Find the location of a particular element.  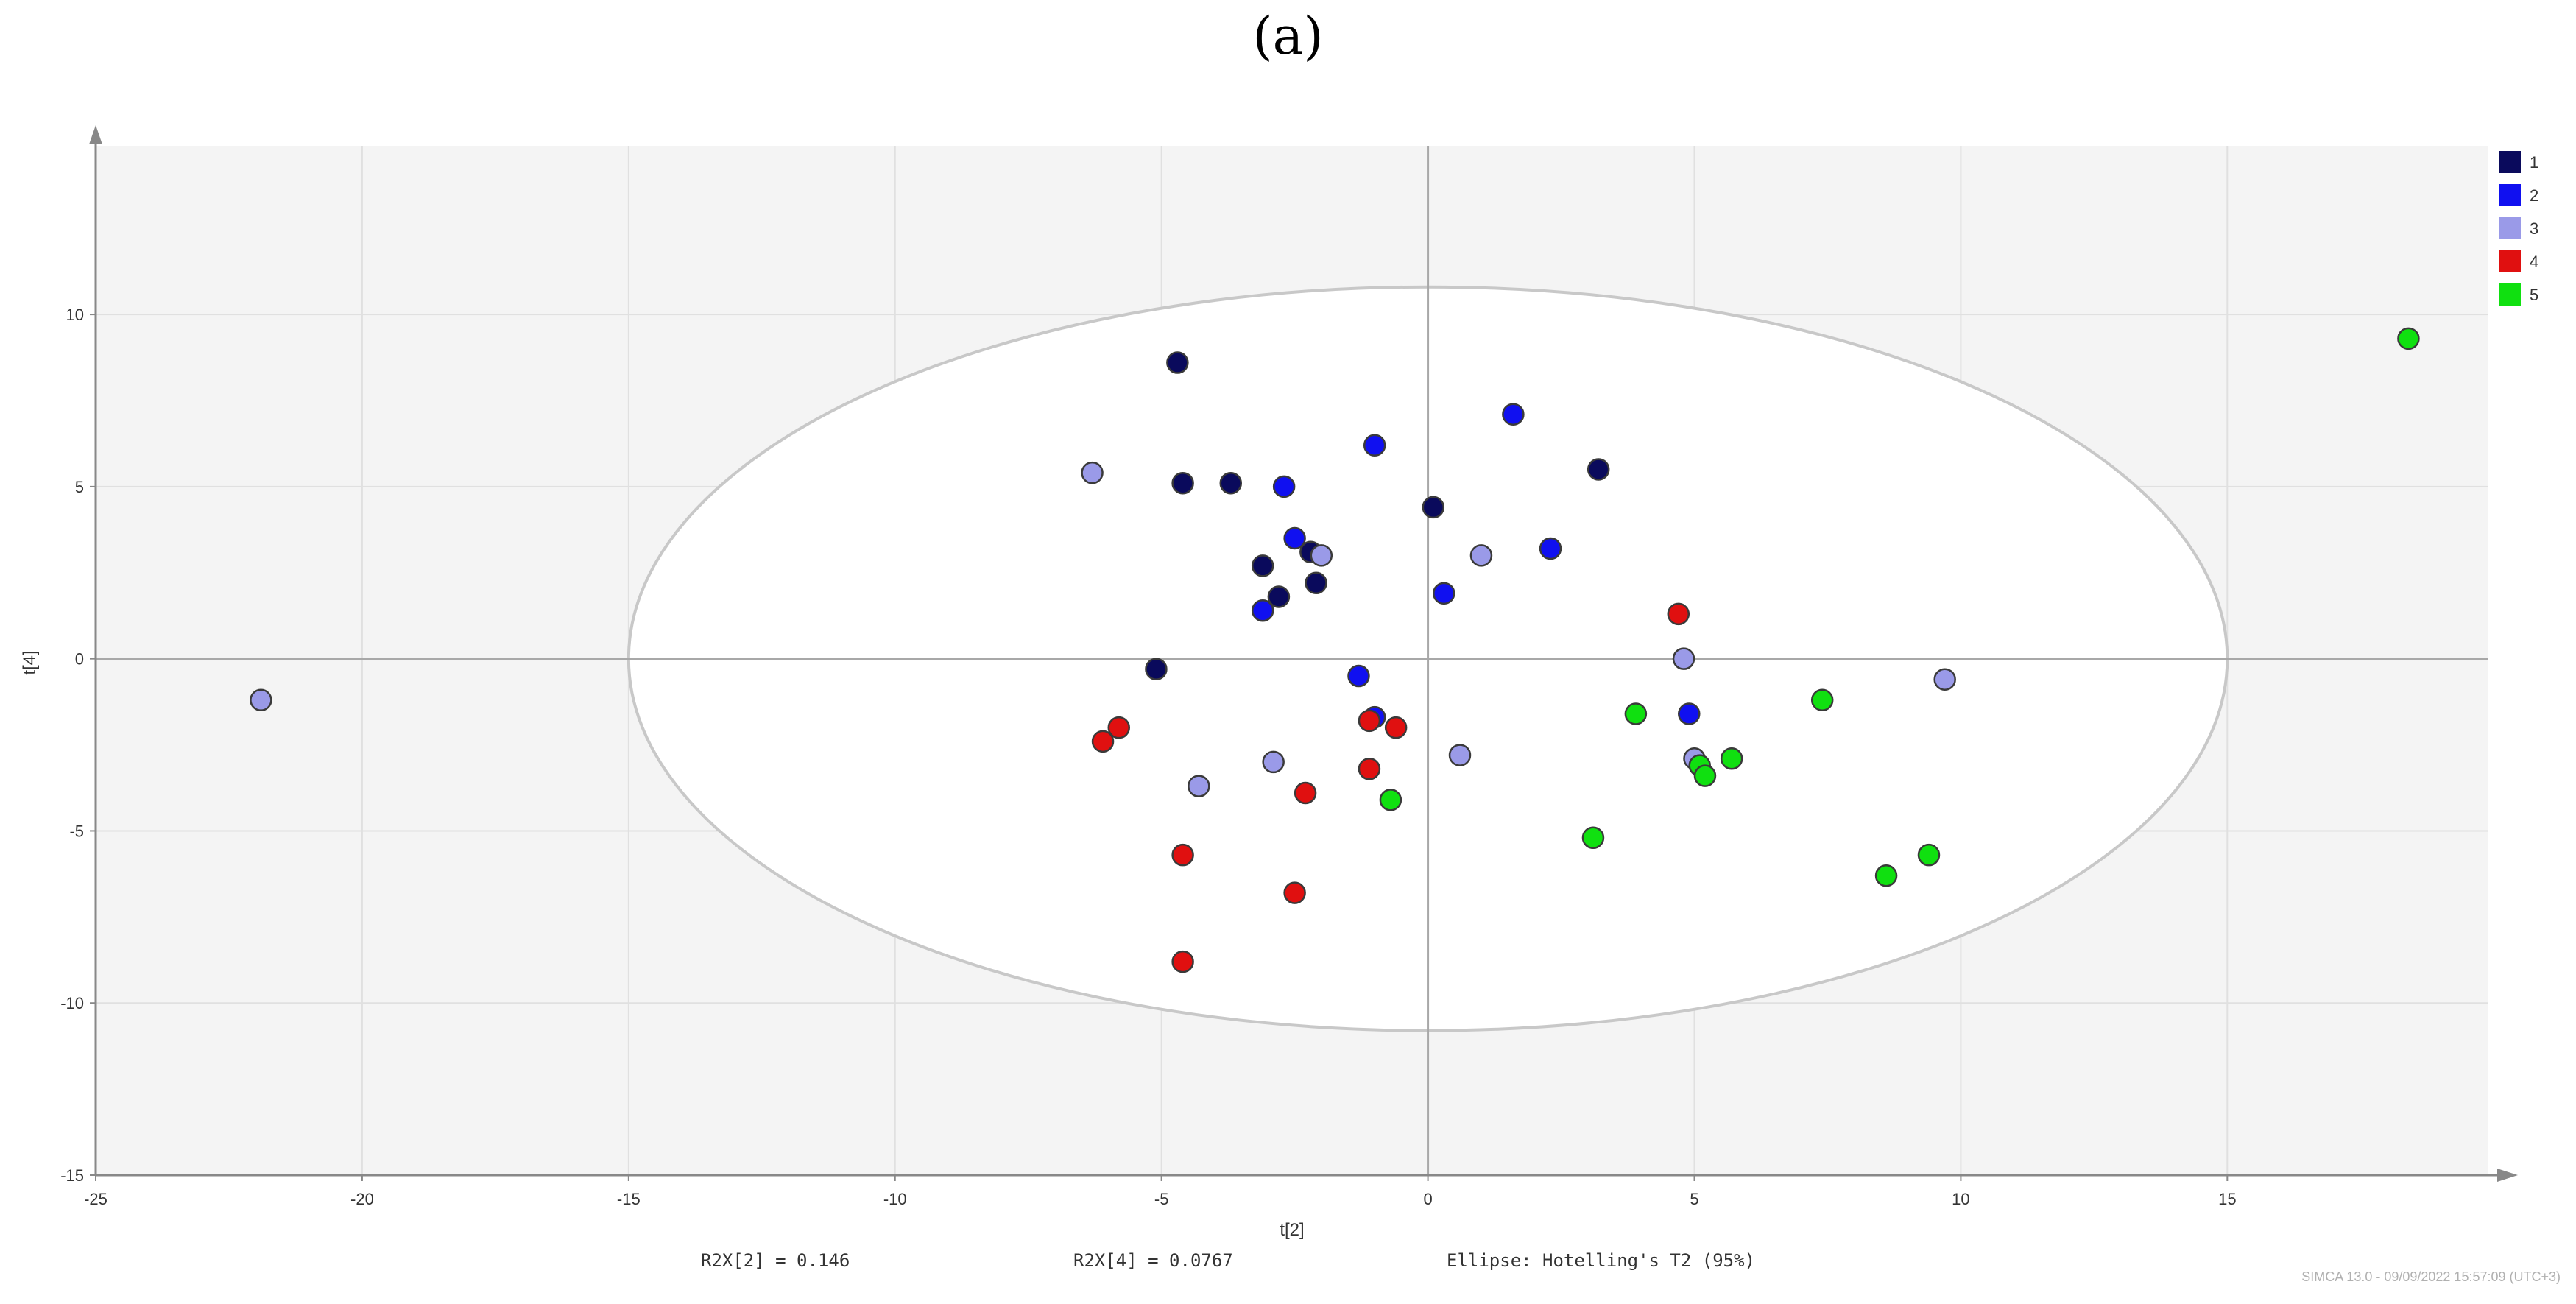

x-tick-label: -25 is located at coordinates (95, 1199).